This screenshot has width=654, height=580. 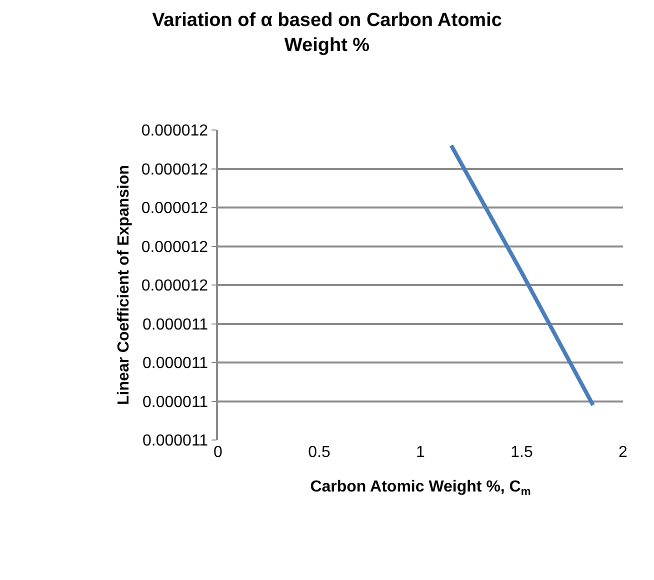 What do you see at coordinates (420, 488) in the screenshot?
I see `x-axis-title: Carbon Atomic Weight %, C$_{m}$` at bounding box center [420, 488].